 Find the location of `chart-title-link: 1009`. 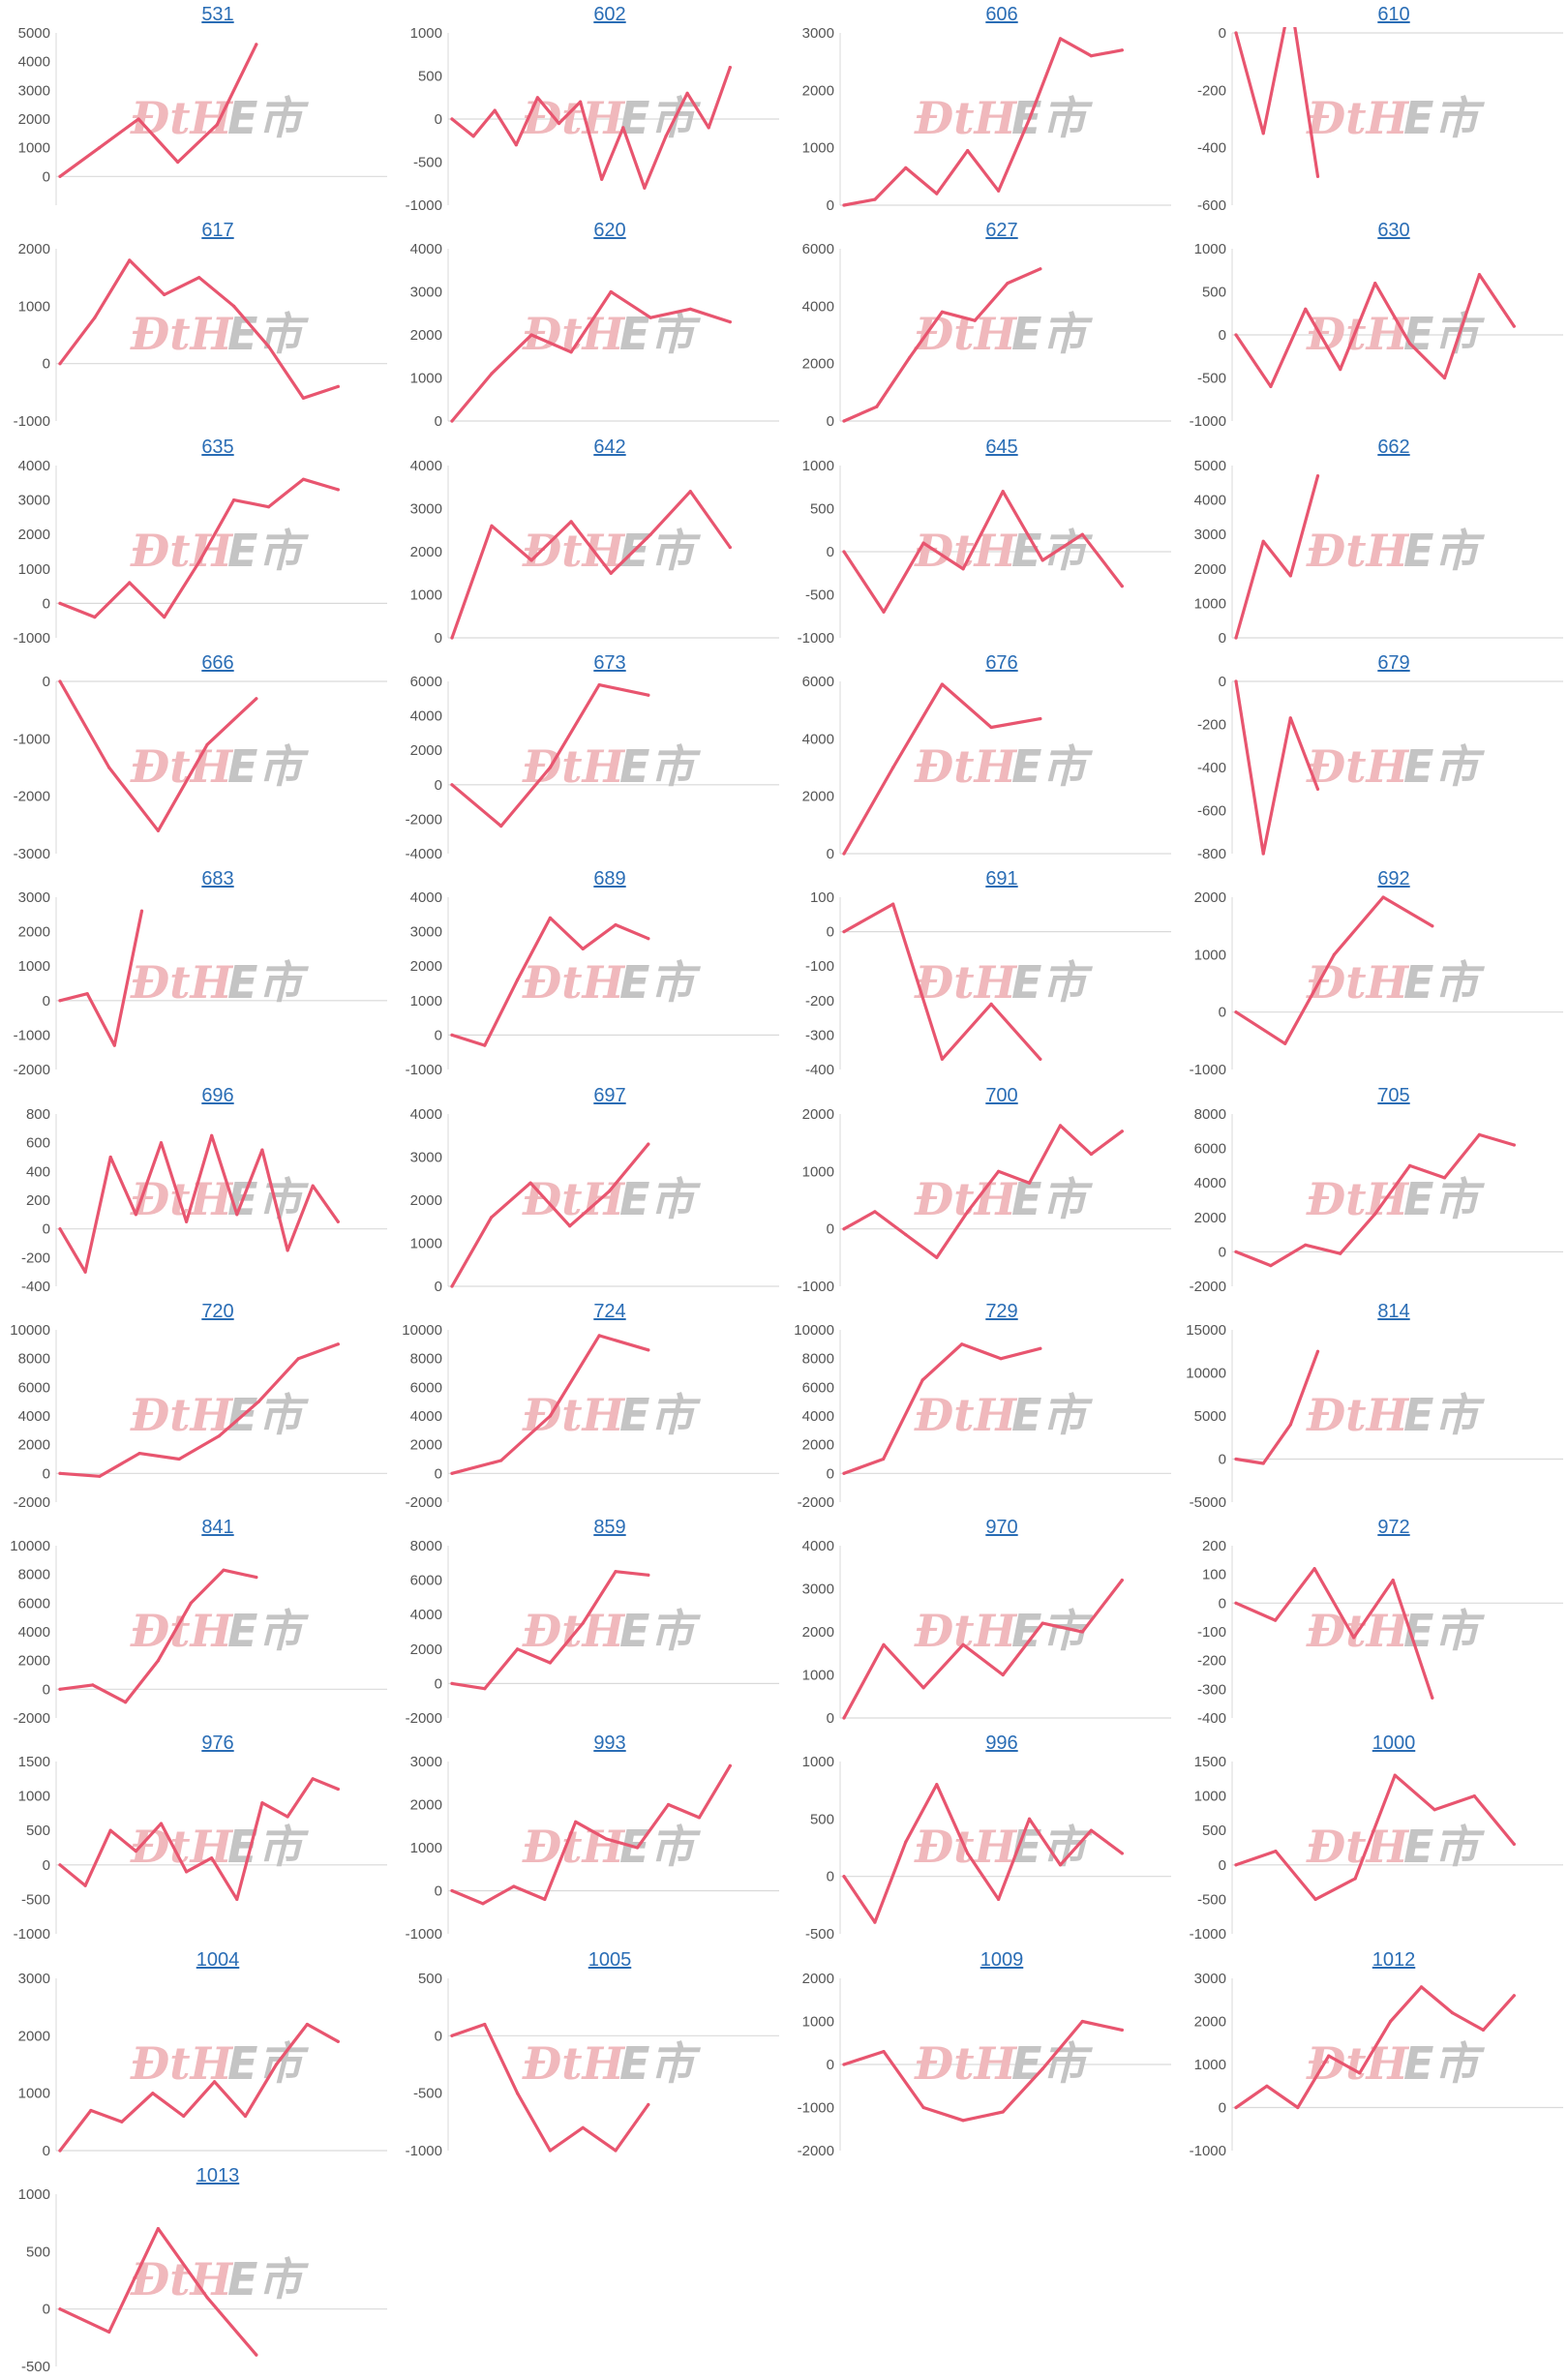

chart-title-link: 1009 is located at coordinates (1002, 1959).